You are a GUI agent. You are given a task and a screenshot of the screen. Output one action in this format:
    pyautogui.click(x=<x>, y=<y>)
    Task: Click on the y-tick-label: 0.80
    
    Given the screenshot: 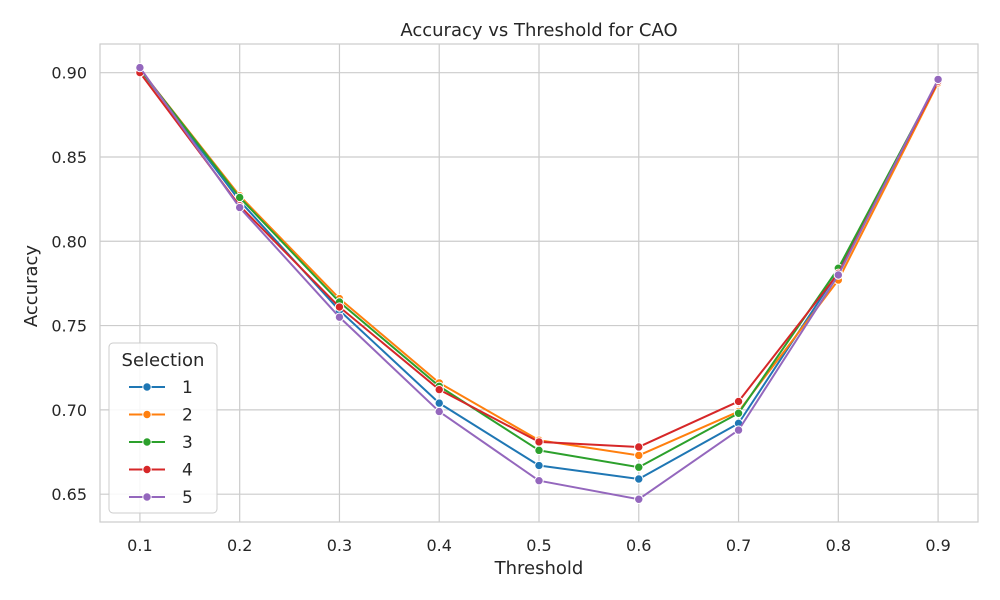 What is the action you would take?
    pyautogui.click(x=69, y=241)
    